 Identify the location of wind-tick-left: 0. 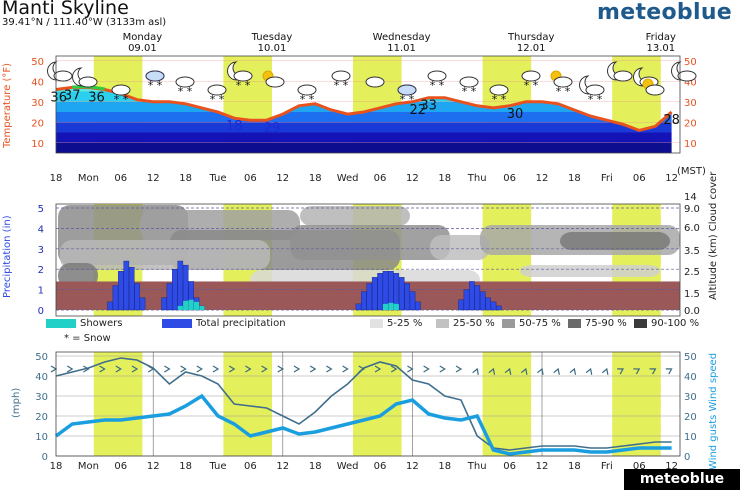
(45, 457).